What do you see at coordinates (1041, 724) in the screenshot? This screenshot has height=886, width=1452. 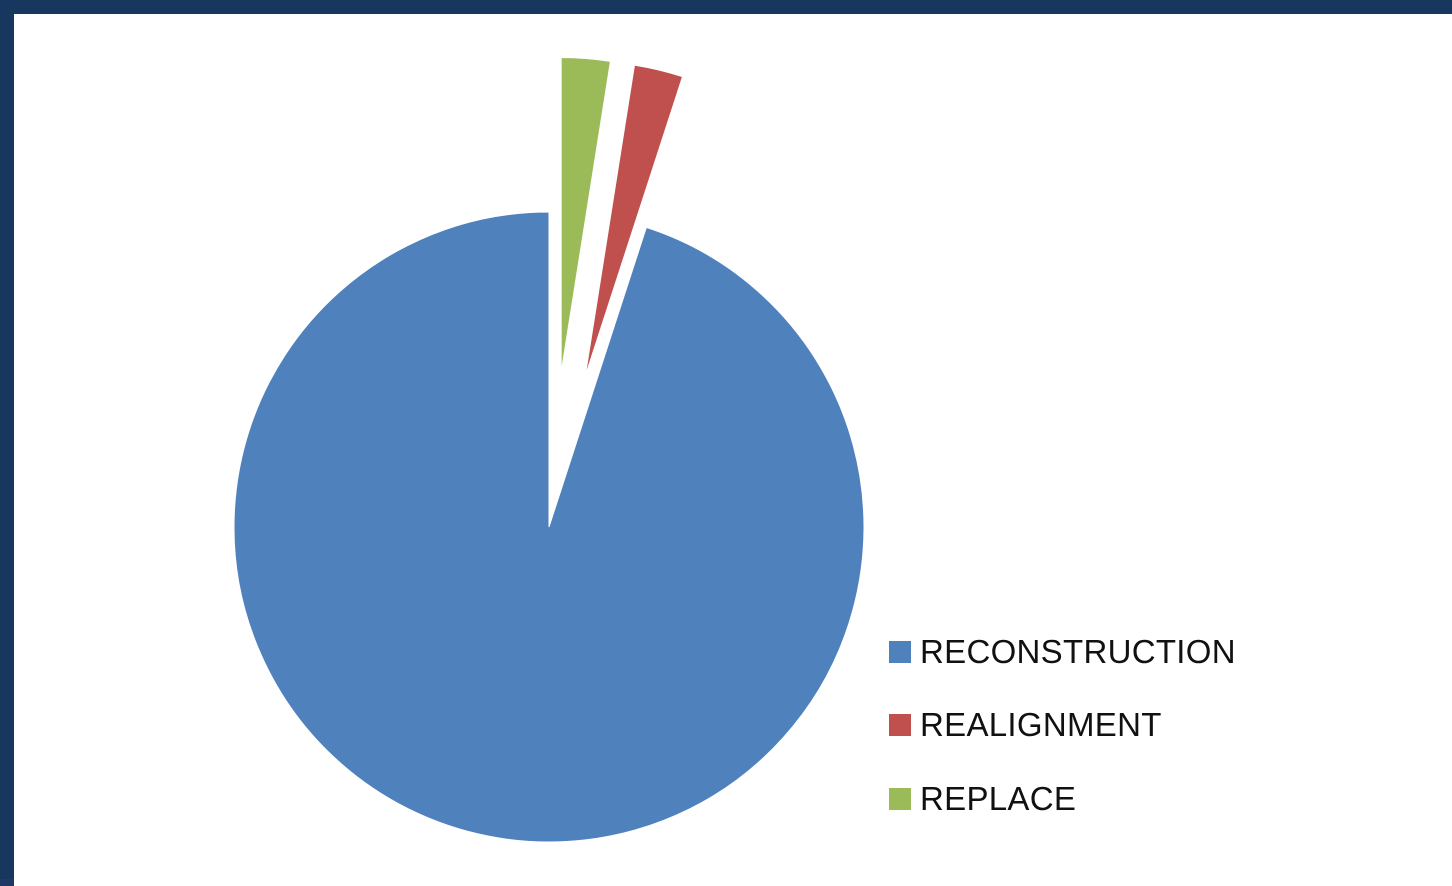 I see `legend-label-realignment: REALIGNMENT` at bounding box center [1041, 724].